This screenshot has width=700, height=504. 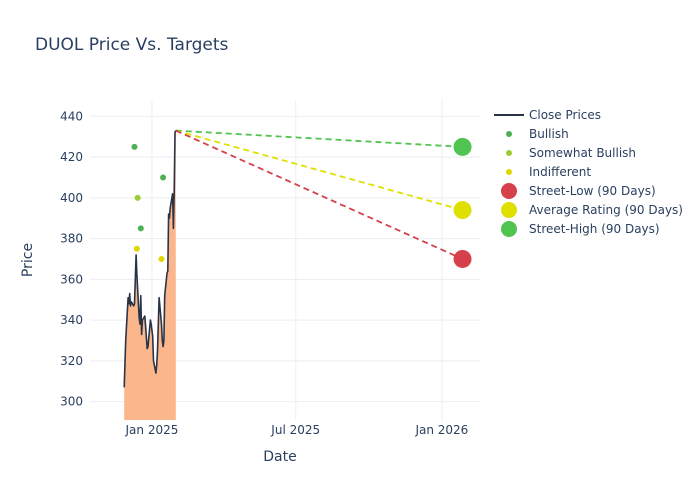 I want to click on target-lines, so click(x=319, y=194).